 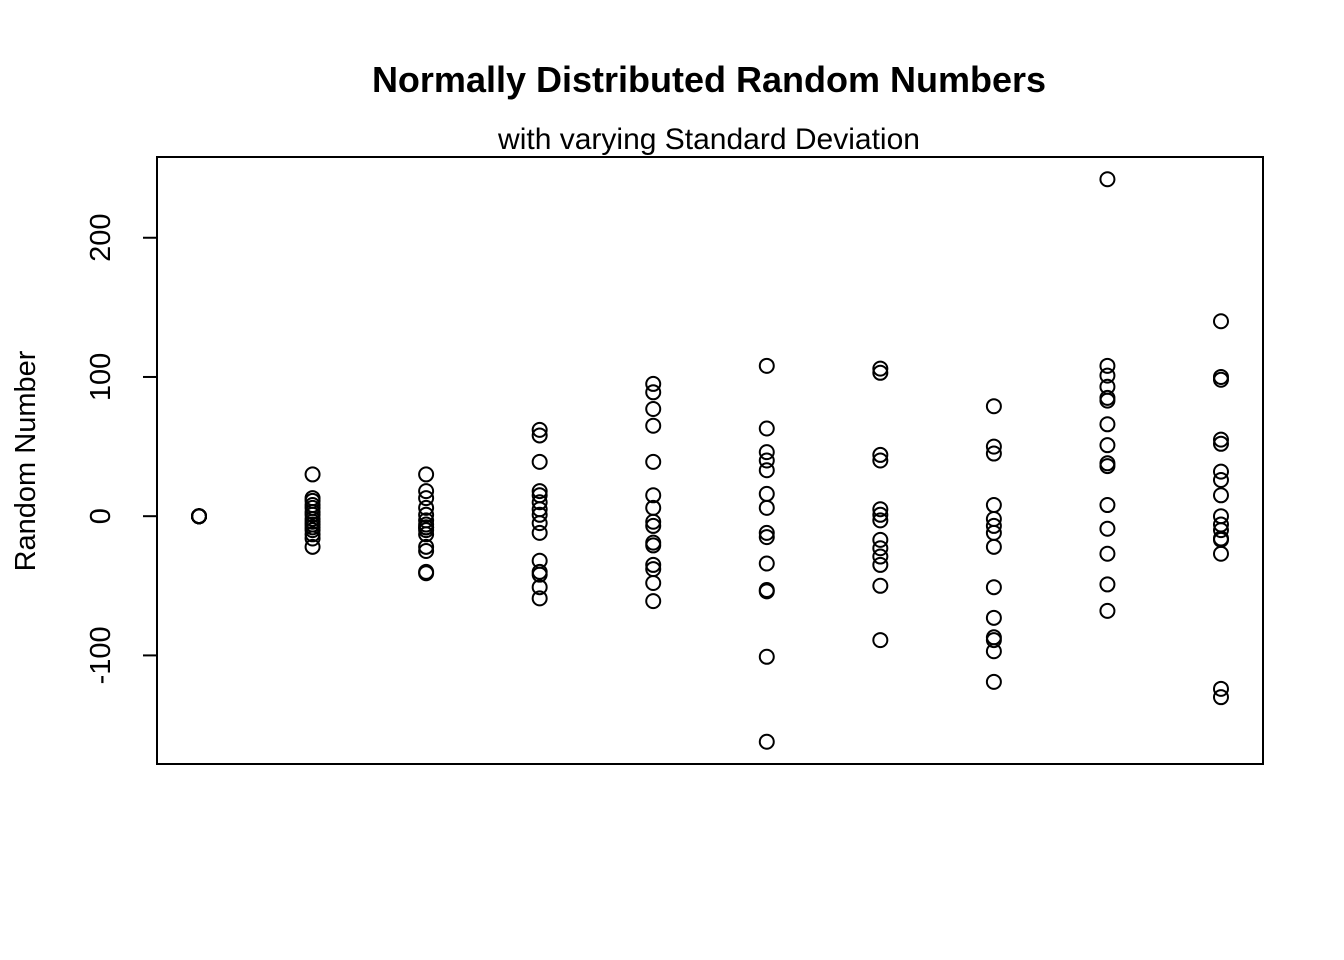 I want to click on y-axis-label: Random Number, so click(x=26, y=460).